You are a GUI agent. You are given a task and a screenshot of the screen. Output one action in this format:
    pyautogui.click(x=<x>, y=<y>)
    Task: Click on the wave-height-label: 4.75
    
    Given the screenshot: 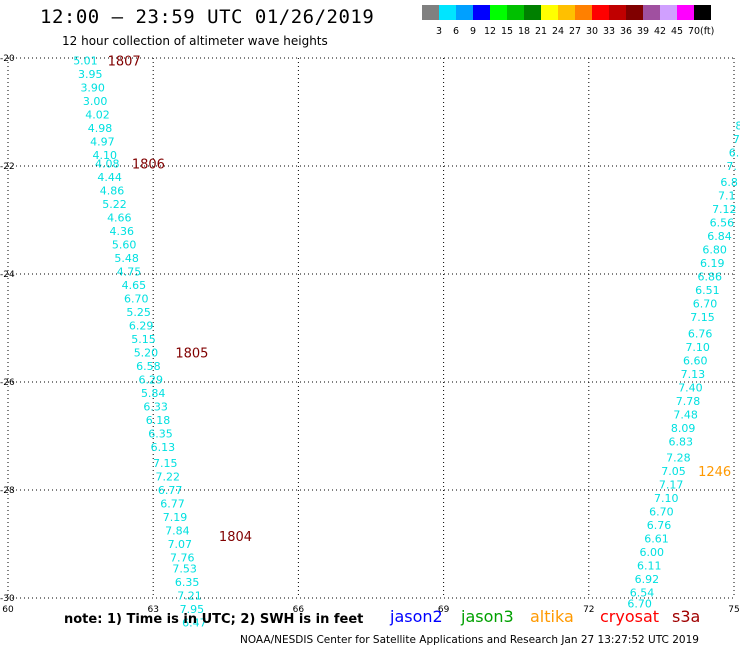 What is the action you would take?
    pyautogui.click(x=129, y=271)
    